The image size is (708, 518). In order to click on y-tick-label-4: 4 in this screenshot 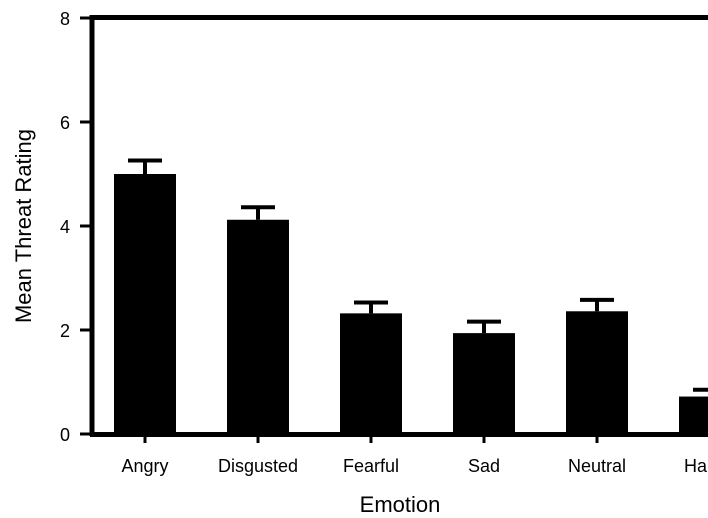, I will do `click(65, 227)`.